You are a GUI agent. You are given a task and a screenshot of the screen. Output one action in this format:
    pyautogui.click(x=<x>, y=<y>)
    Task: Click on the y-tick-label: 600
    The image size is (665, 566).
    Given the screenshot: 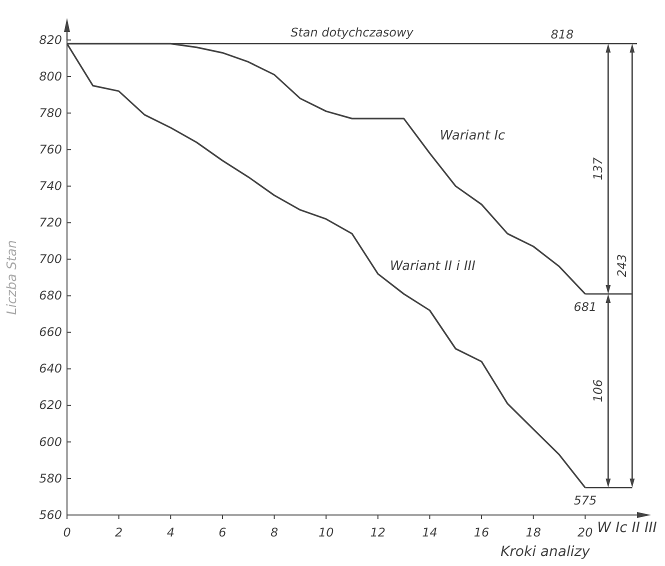 What is the action you would take?
    pyautogui.click(x=50, y=441)
    